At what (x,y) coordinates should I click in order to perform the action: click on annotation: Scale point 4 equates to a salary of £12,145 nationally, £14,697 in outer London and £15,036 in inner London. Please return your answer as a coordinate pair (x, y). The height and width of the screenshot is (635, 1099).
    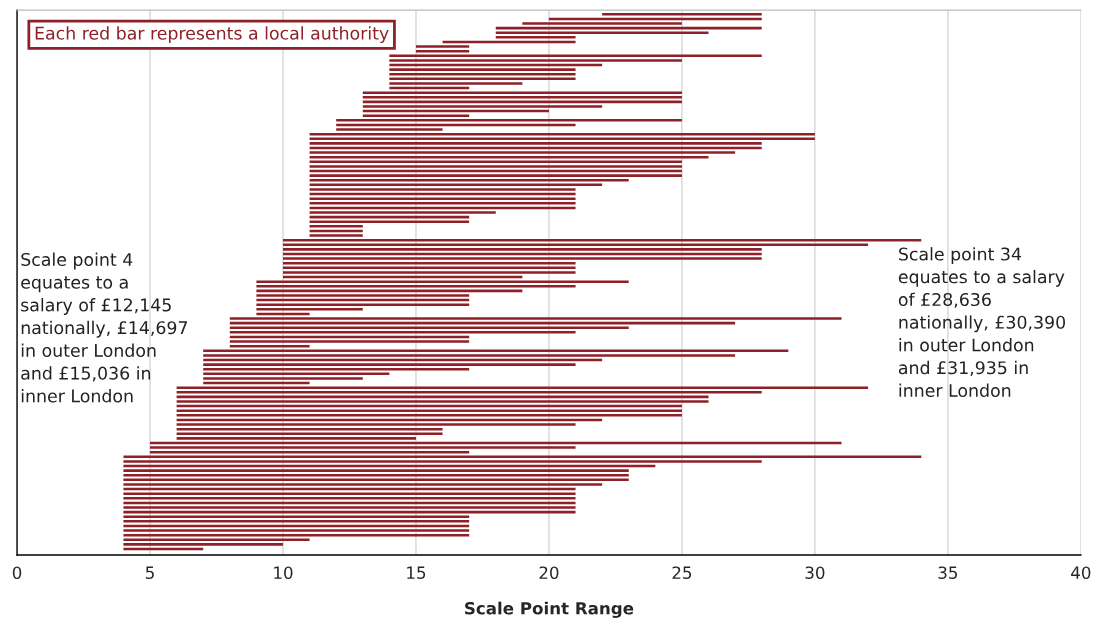
    Looking at the image, I should click on (104, 327).